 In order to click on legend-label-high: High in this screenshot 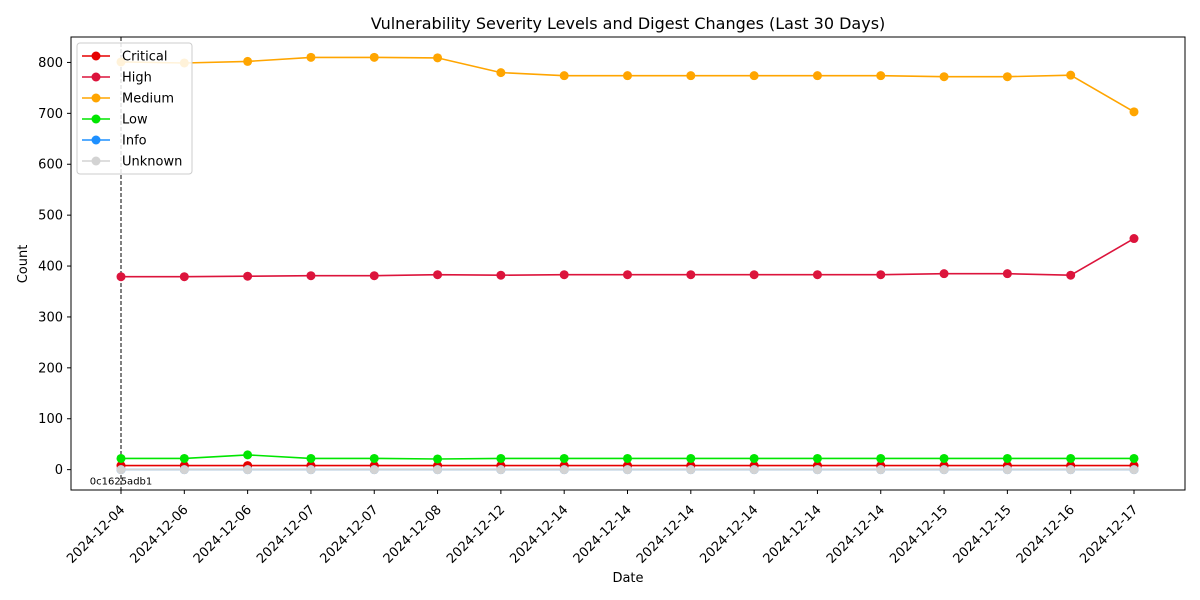, I will do `click(137, 78)`.